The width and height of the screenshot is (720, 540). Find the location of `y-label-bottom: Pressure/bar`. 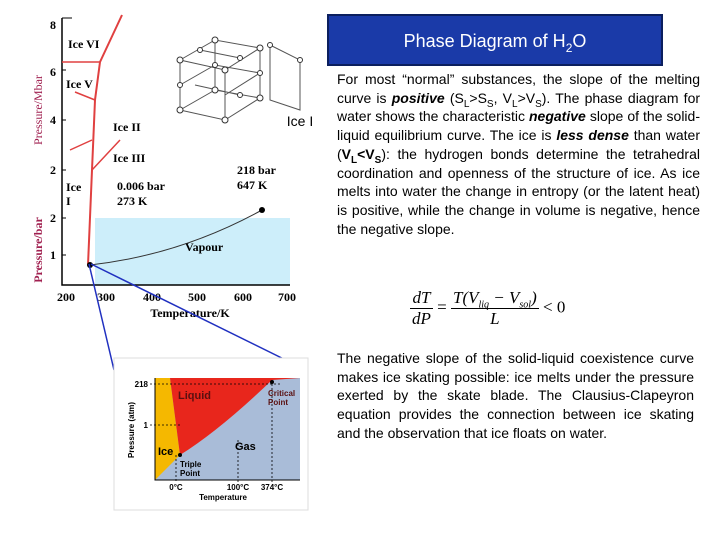

y-label-bottom: Pressure/bar is located at coordinates (38, 250).